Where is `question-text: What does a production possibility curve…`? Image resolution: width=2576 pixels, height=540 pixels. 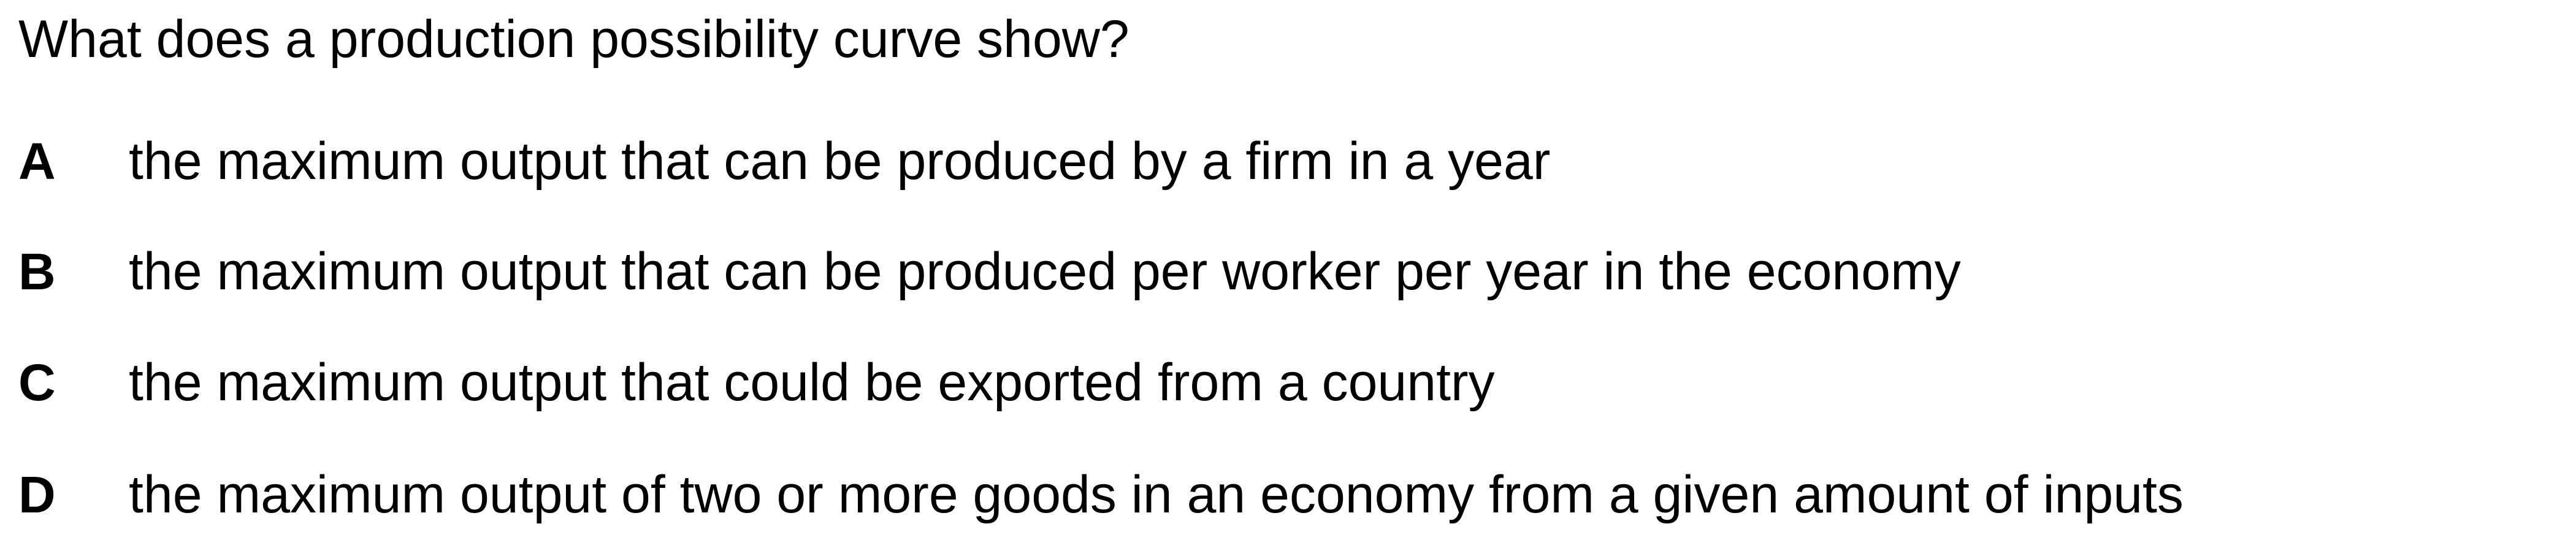 question-text: What does a production possibility curve… is located at coordinates (573, 39).